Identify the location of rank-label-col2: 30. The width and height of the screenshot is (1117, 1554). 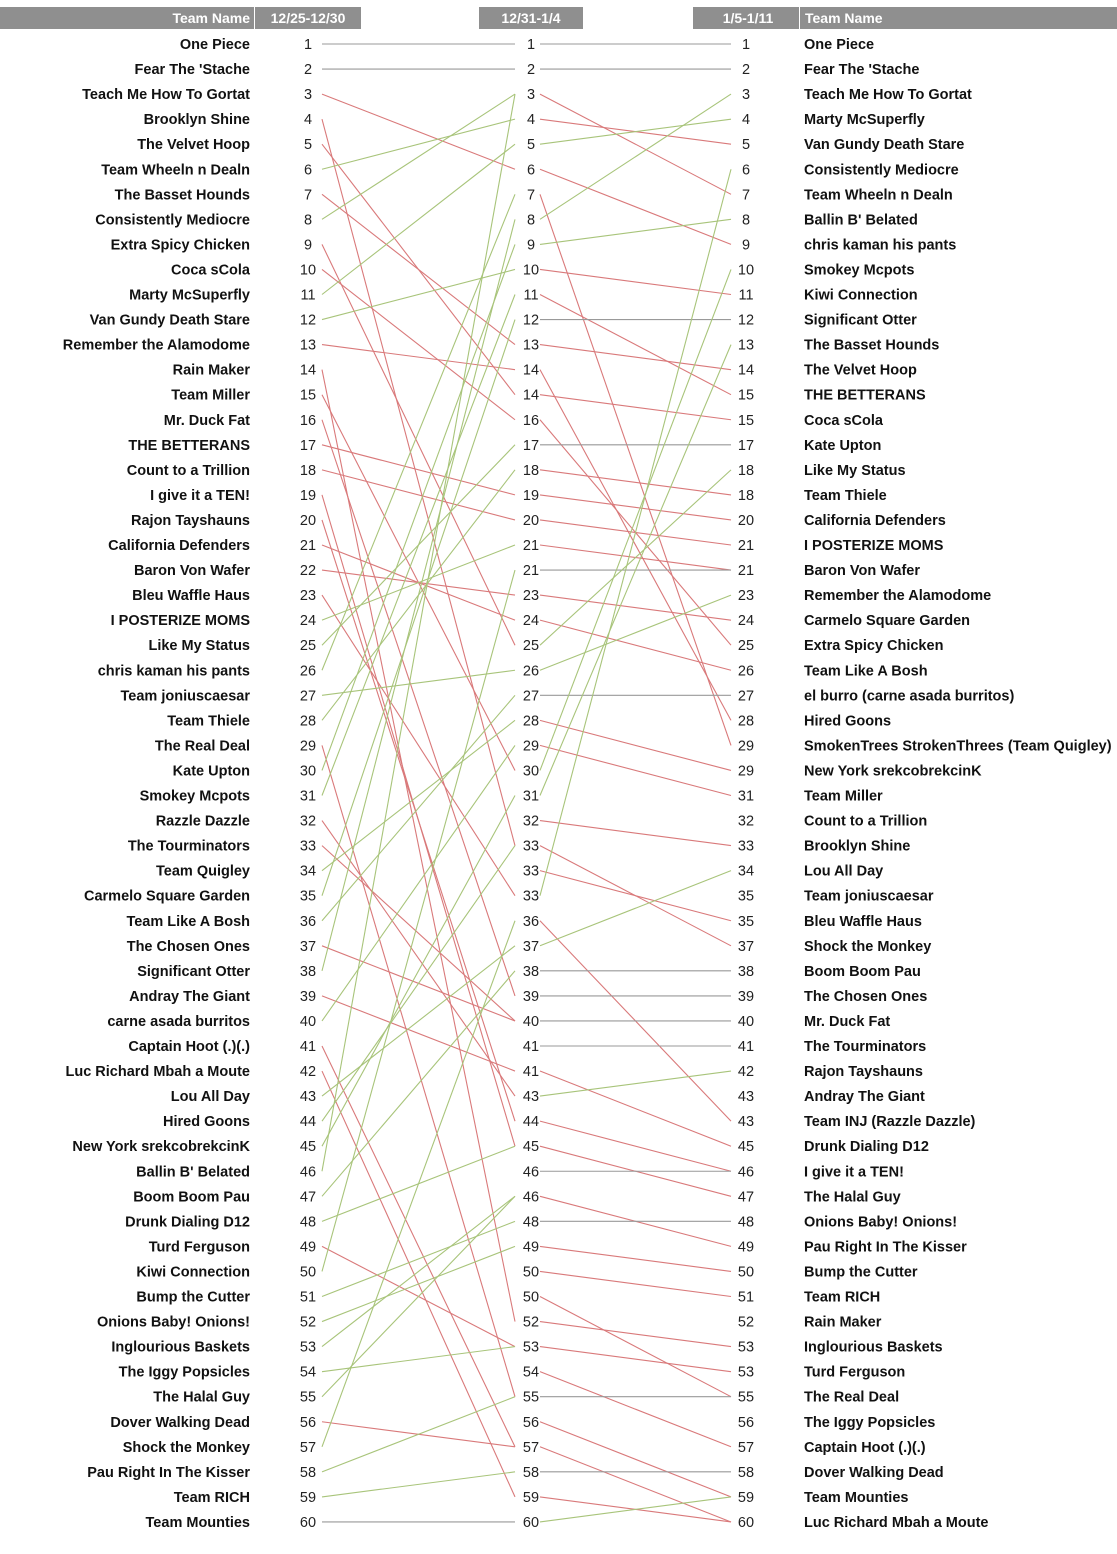
(531, 771).